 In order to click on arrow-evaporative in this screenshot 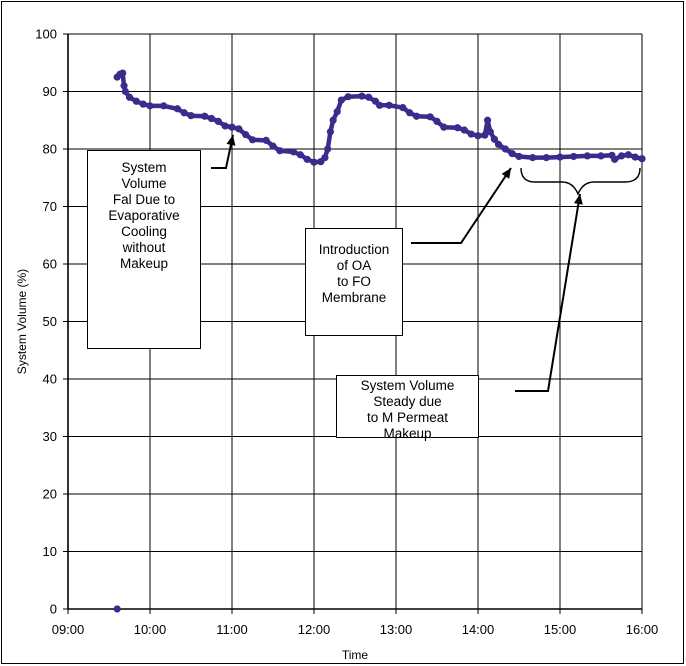, I will do `click(222, 151)`.